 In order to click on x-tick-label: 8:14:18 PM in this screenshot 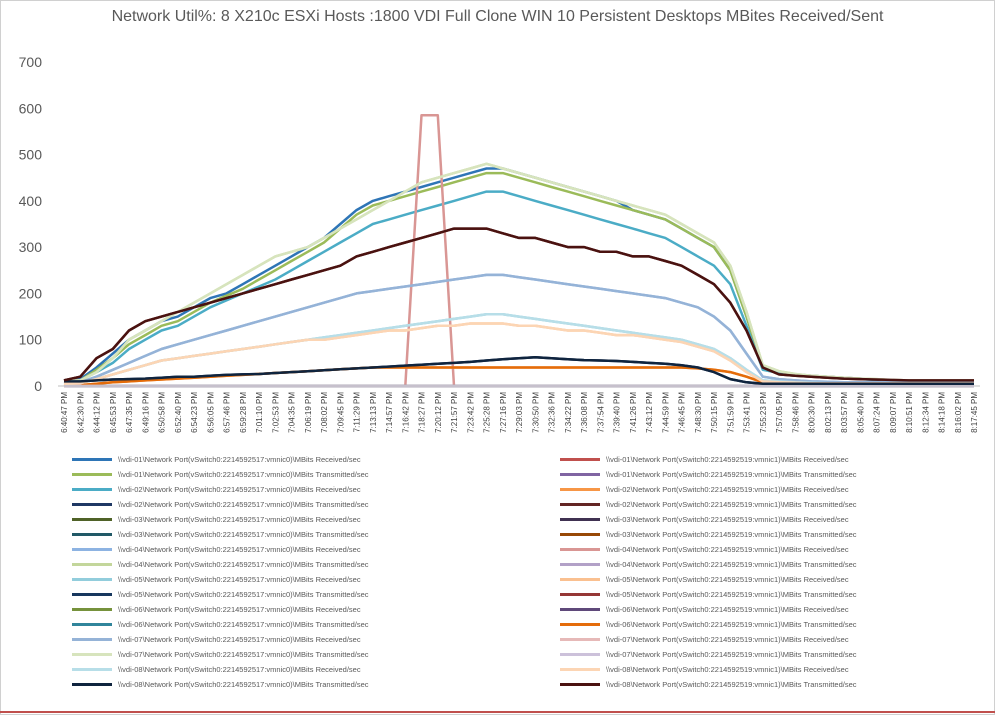, I will do `click(942, 412)`.